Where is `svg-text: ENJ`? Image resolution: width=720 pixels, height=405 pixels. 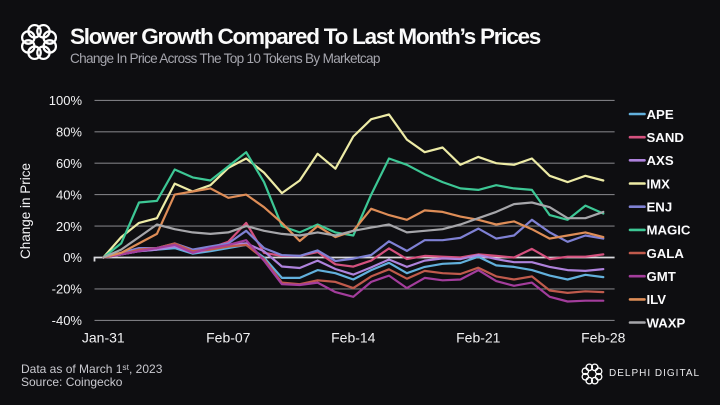
svg-text: ENJ is located at coordinates (660, 207).